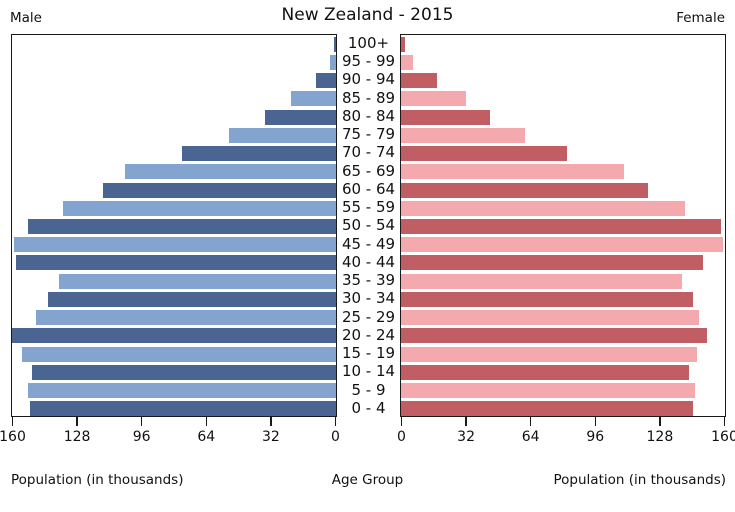  I want to click on male-axis-caption: Population (in thousands), so click(97, 480).